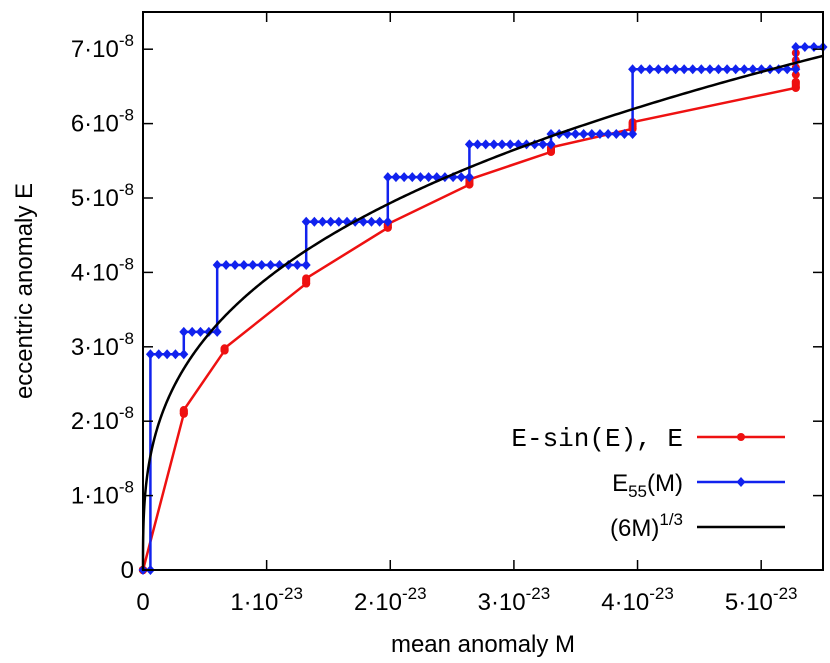  Describe the element at coordinates (102, 196) in the screenshot. I see `y-tick-label-5: 5·10⁻⁸` at that location.